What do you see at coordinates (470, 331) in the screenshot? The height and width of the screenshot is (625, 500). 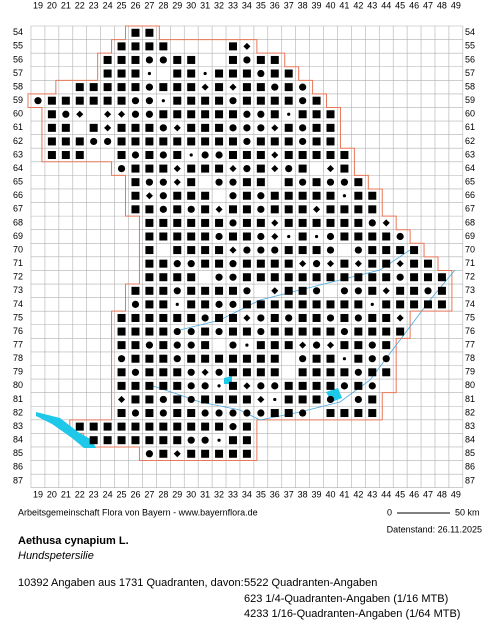 I see `y-label: 76` at bounding box center [470, 331].